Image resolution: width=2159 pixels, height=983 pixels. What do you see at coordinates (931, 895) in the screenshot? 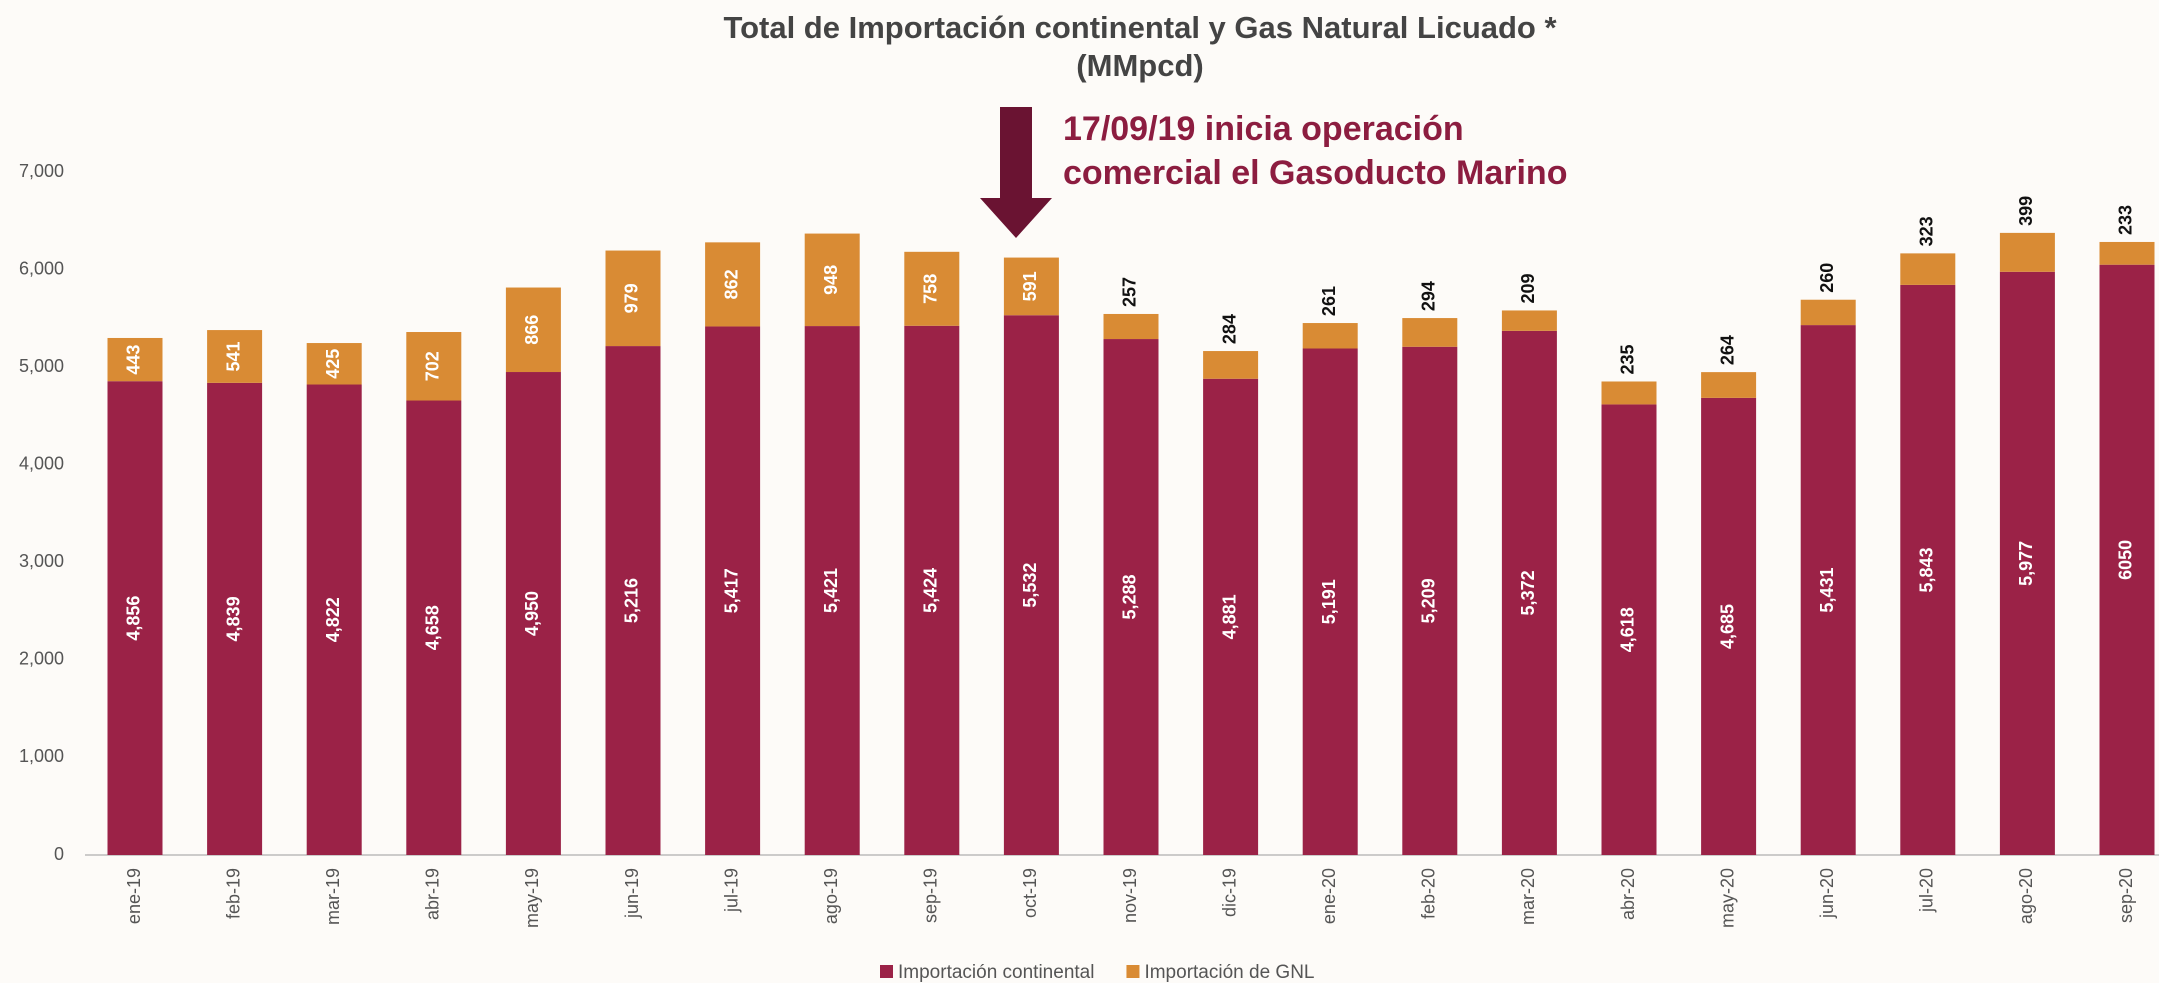
I see `x-tick-label: sep-19` at bounding box center [931, 895].